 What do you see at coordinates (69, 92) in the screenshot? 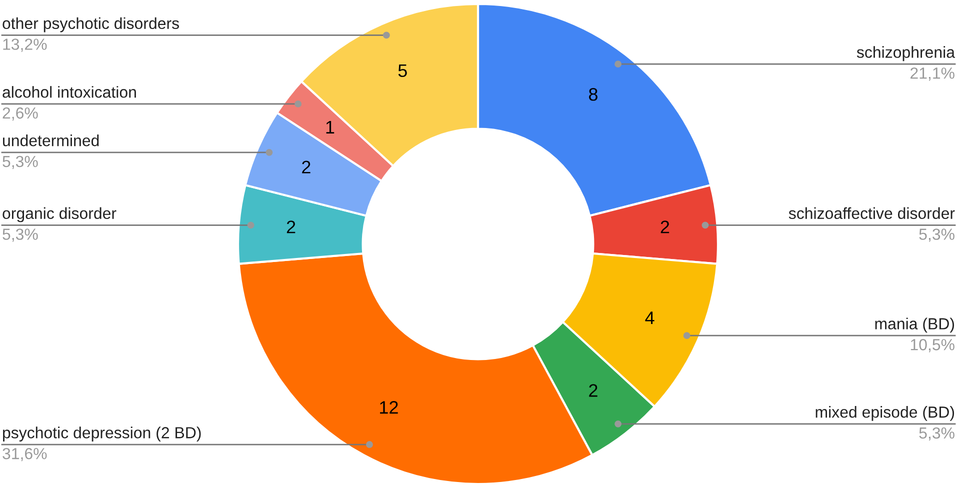
I see `slice-label: alcohol intoxication` at bounding box center [69, 92].